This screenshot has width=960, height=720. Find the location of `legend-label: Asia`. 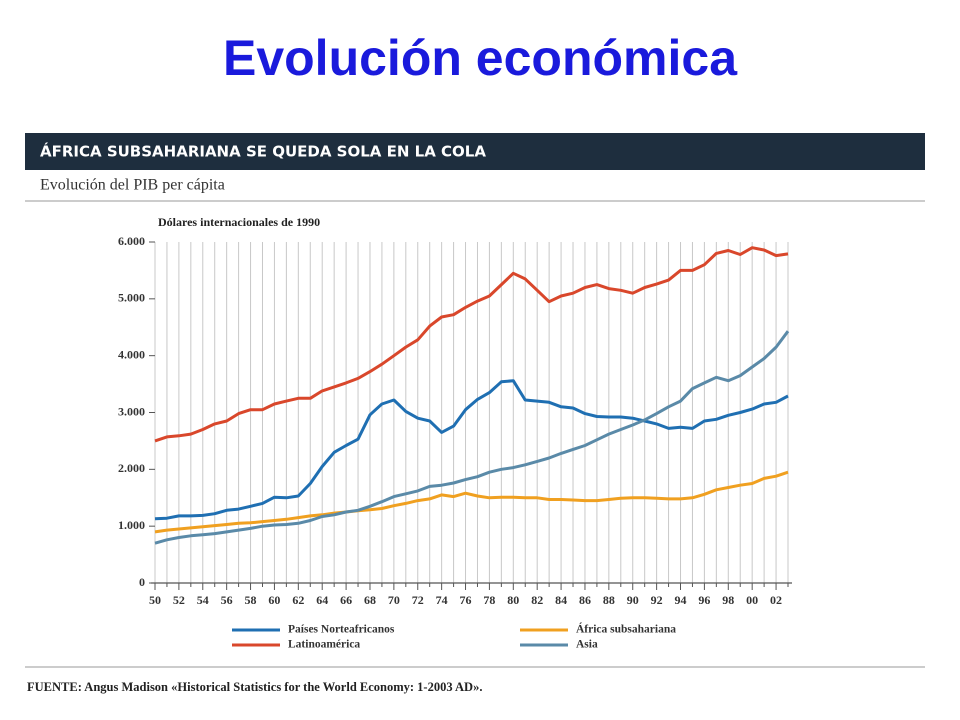

legend-label: Asia is located at coordinates (587, 645).